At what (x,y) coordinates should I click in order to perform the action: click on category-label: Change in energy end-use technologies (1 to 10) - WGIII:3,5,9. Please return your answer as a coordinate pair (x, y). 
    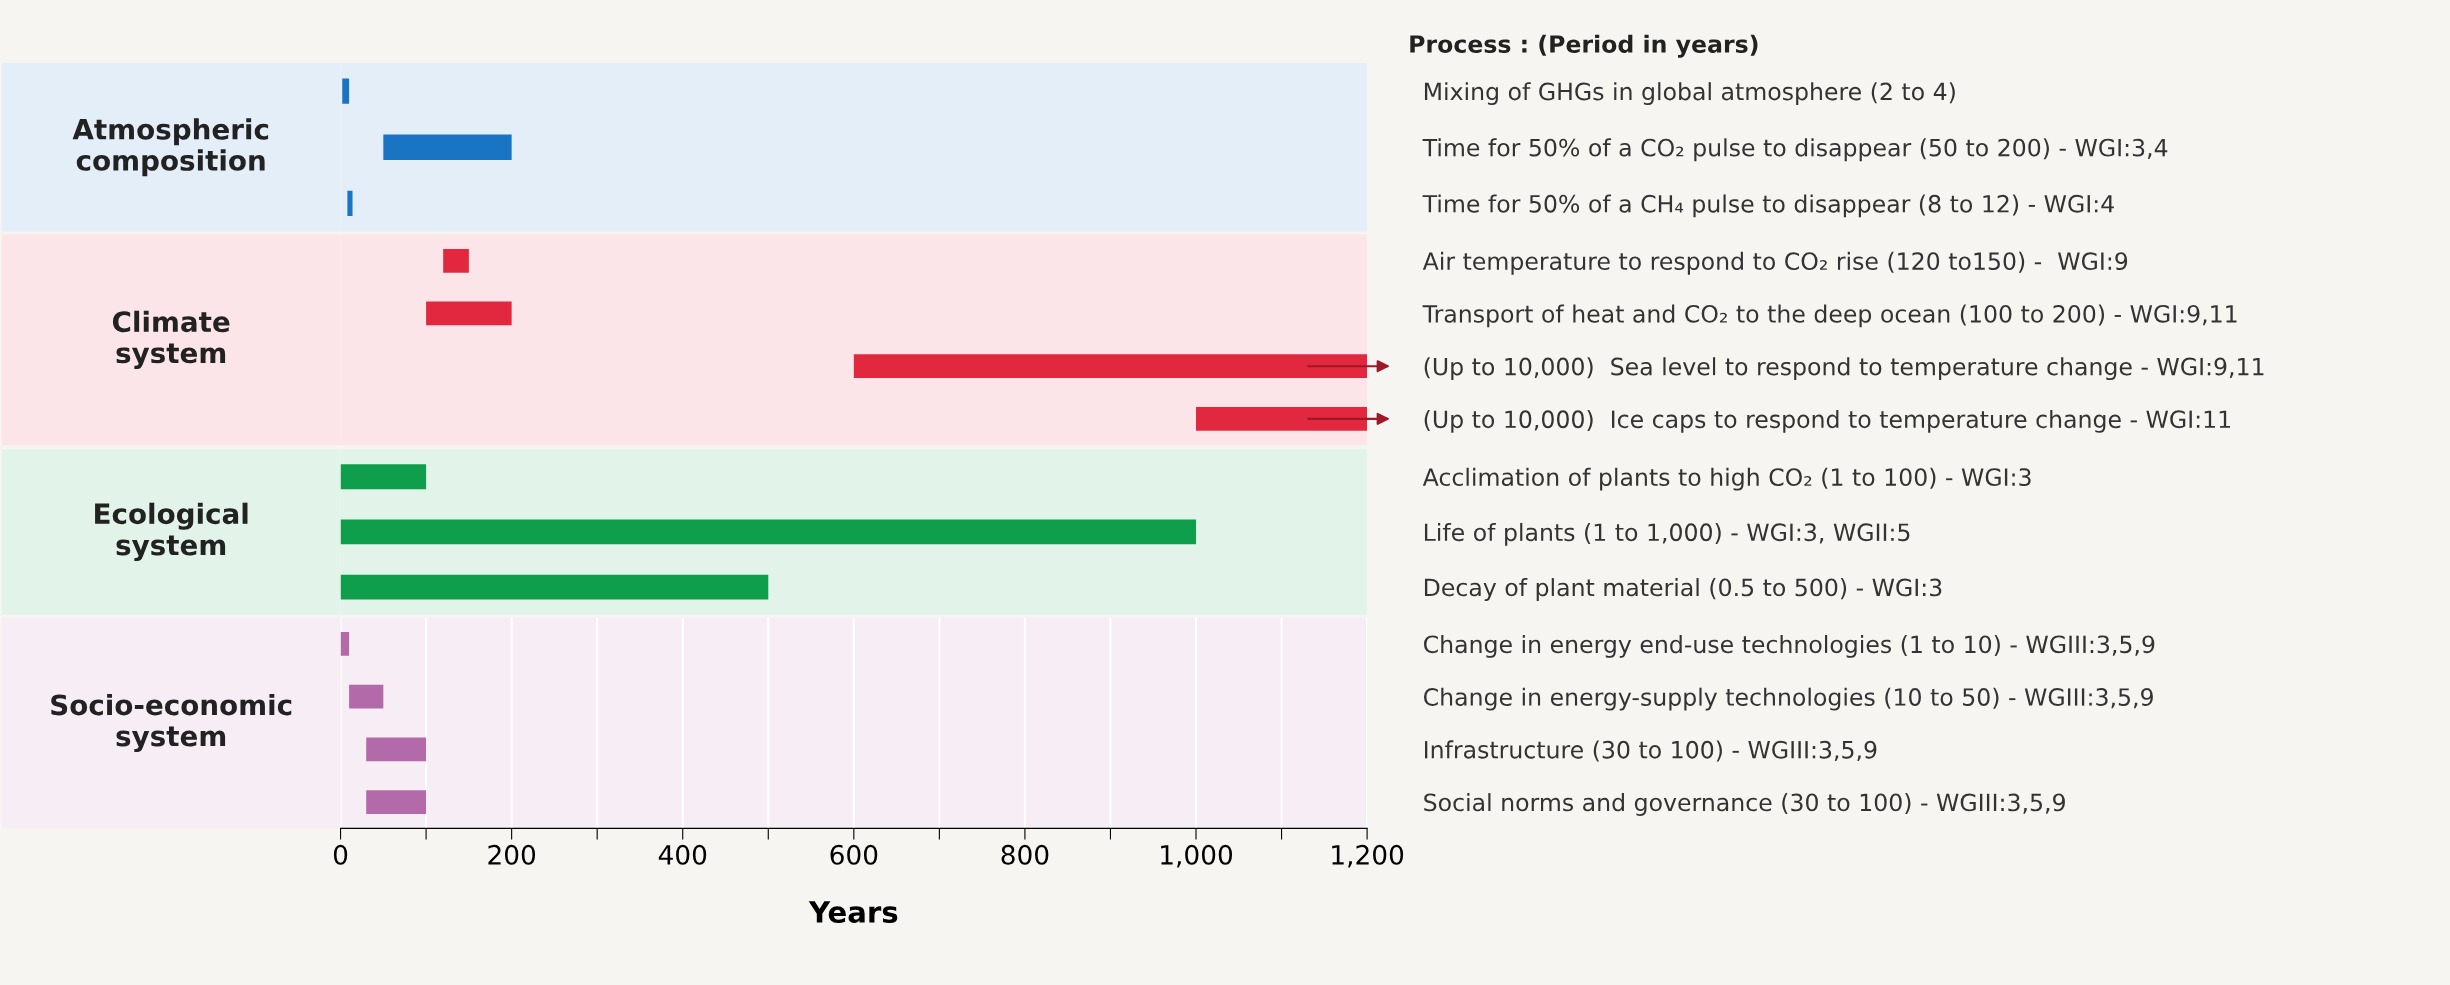
    Looking at the image, I should click on (1789, 646).